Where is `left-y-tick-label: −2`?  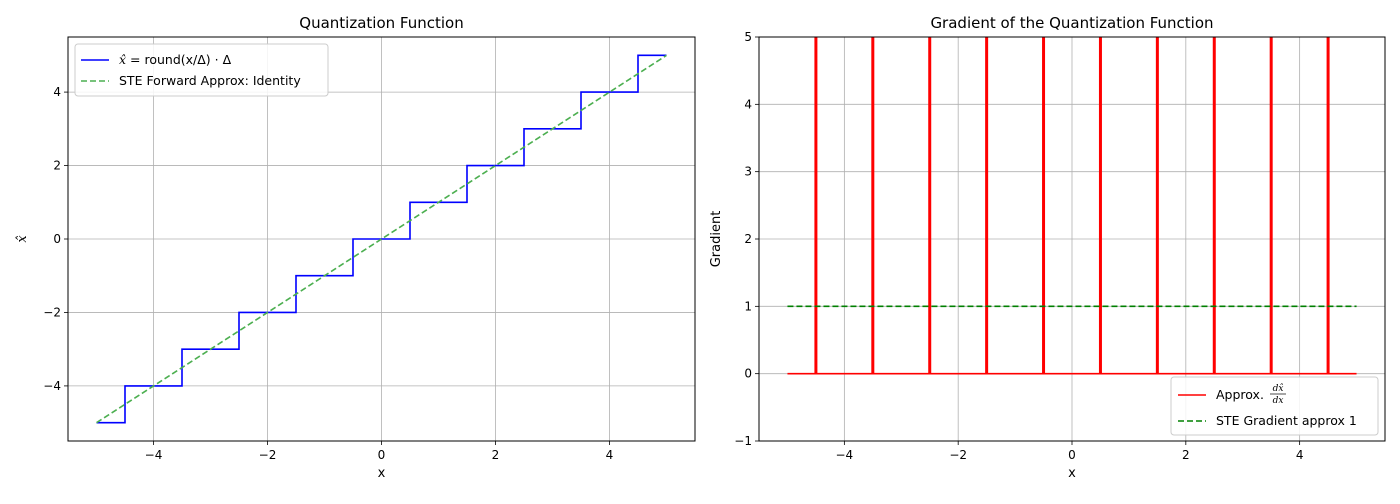
left-y-tick-label: −2 is located at coordinates (52, 312).